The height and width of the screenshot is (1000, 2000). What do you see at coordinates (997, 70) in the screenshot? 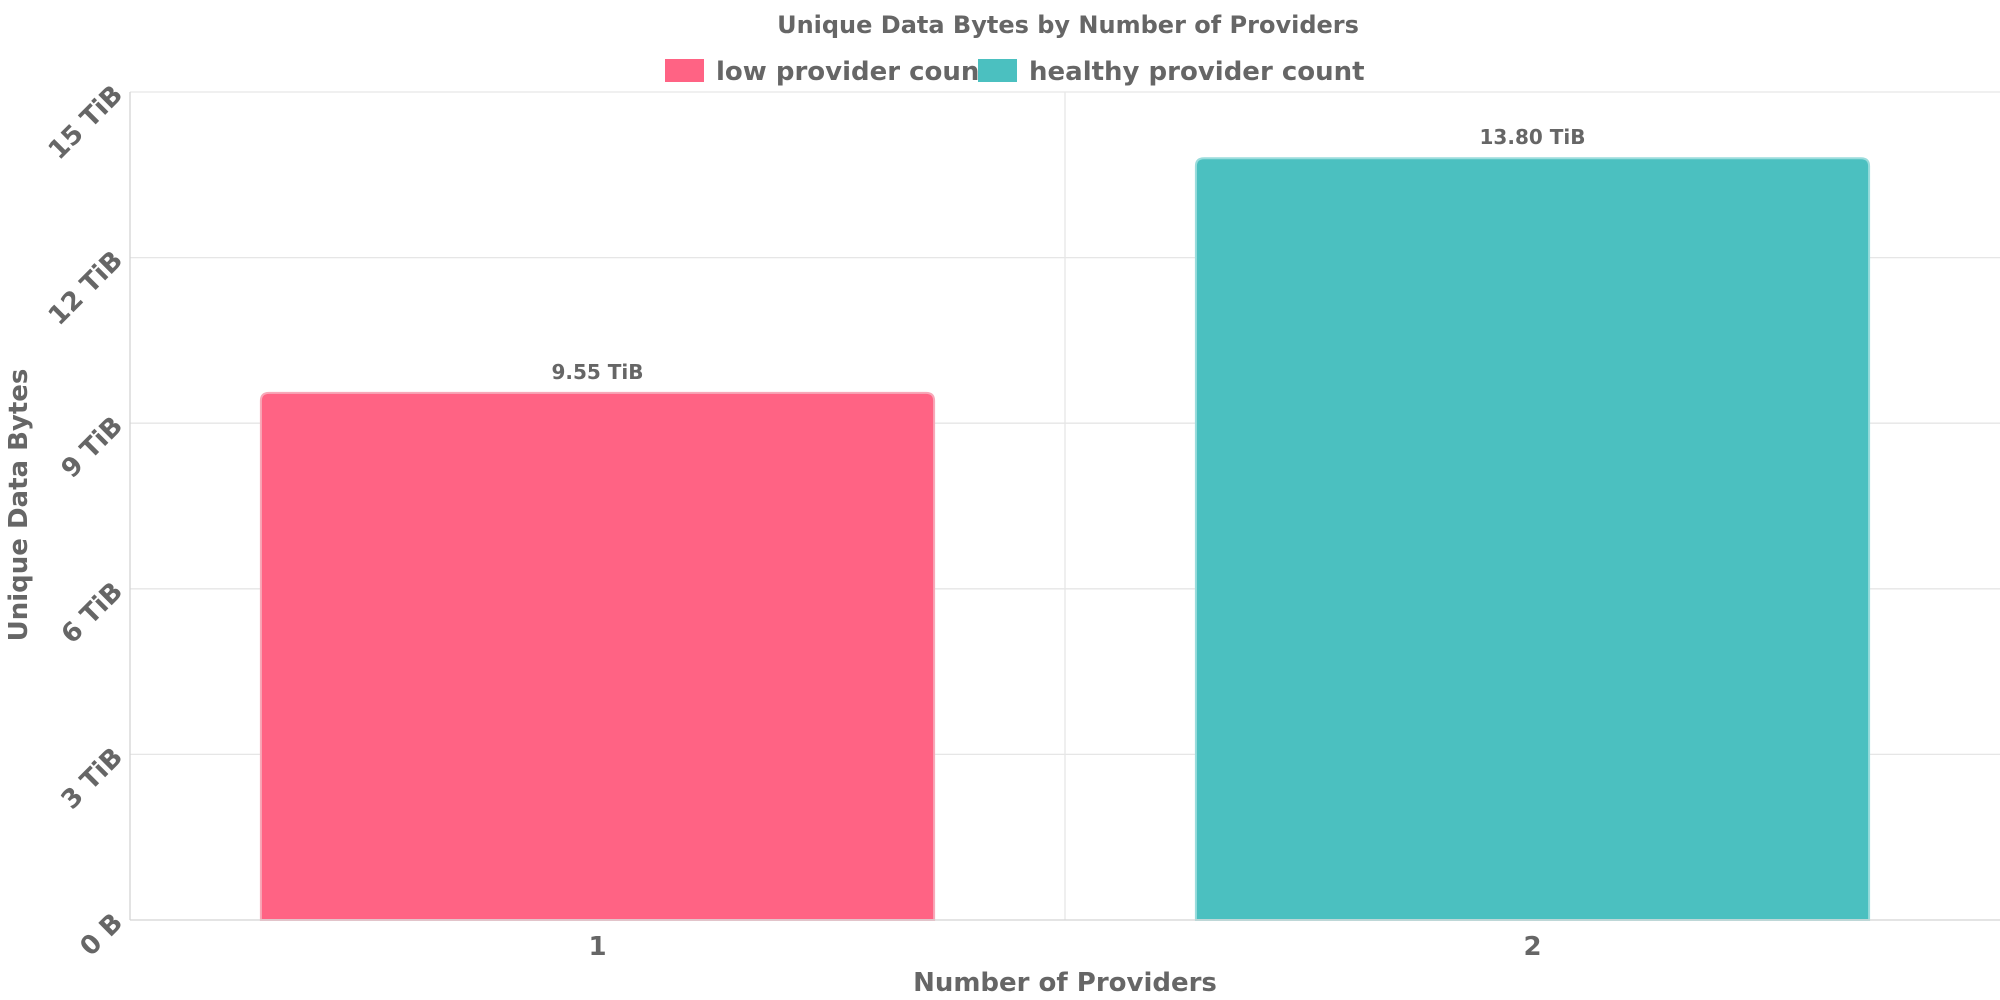
I see `legend-swatch-healthy-provider-count` at bounding box center [997, 70].